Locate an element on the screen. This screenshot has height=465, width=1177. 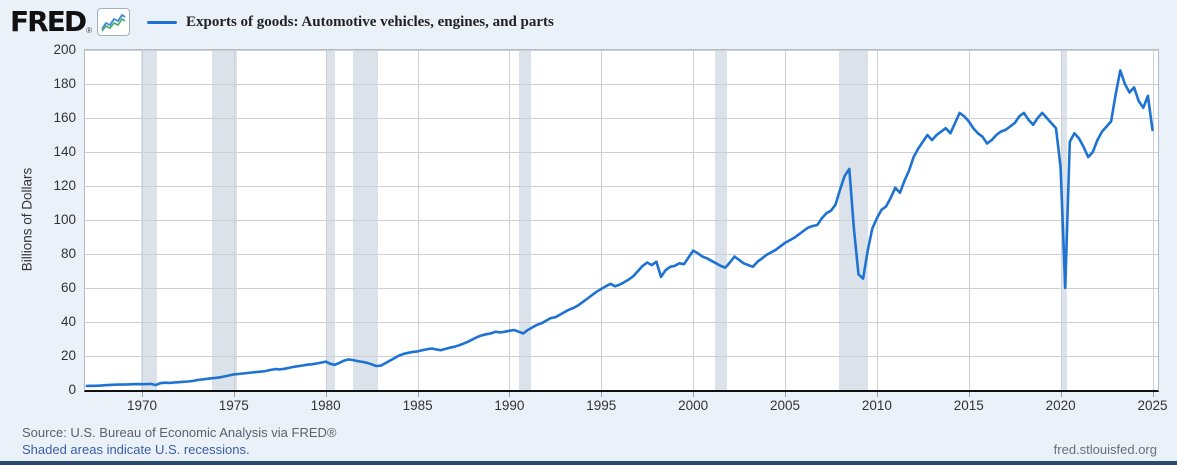
x-tick-label: 1990 is located at coordinates (509, 405).